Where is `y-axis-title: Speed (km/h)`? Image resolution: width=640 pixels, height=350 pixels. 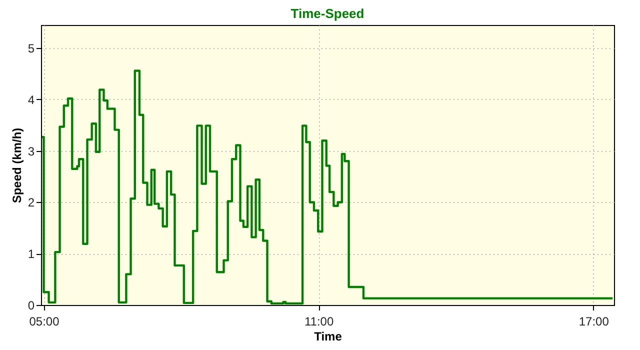
y-axis-title: Speed (km/h) is located at coordinates (17, 166).